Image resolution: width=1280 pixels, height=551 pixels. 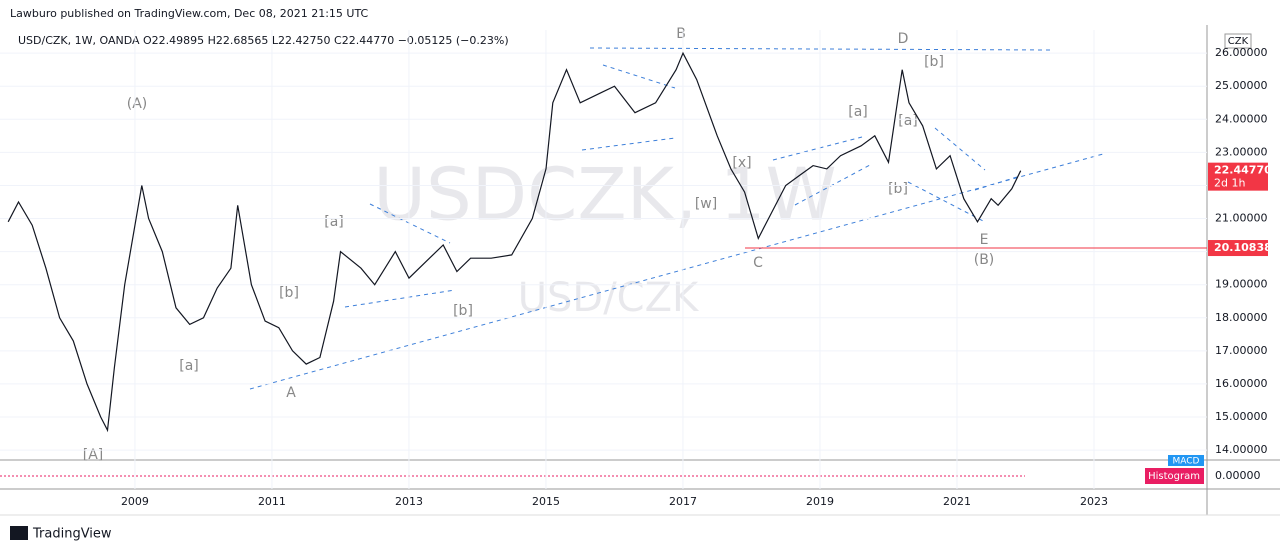 I want to click on y-tick-label: 16.00000, so click(x=1241, y=383).